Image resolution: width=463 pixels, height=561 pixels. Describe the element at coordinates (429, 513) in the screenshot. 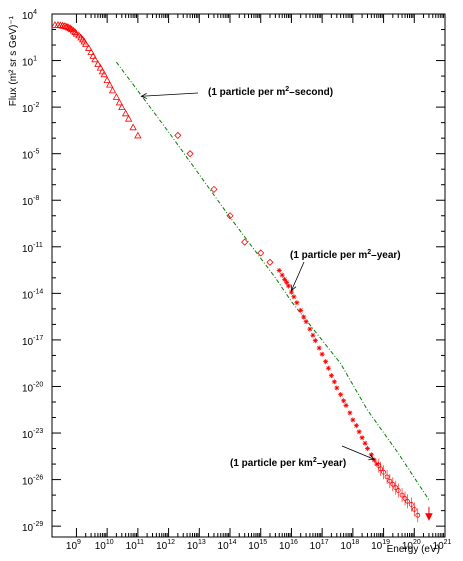

I see `data-point-arrow-down` at that location.